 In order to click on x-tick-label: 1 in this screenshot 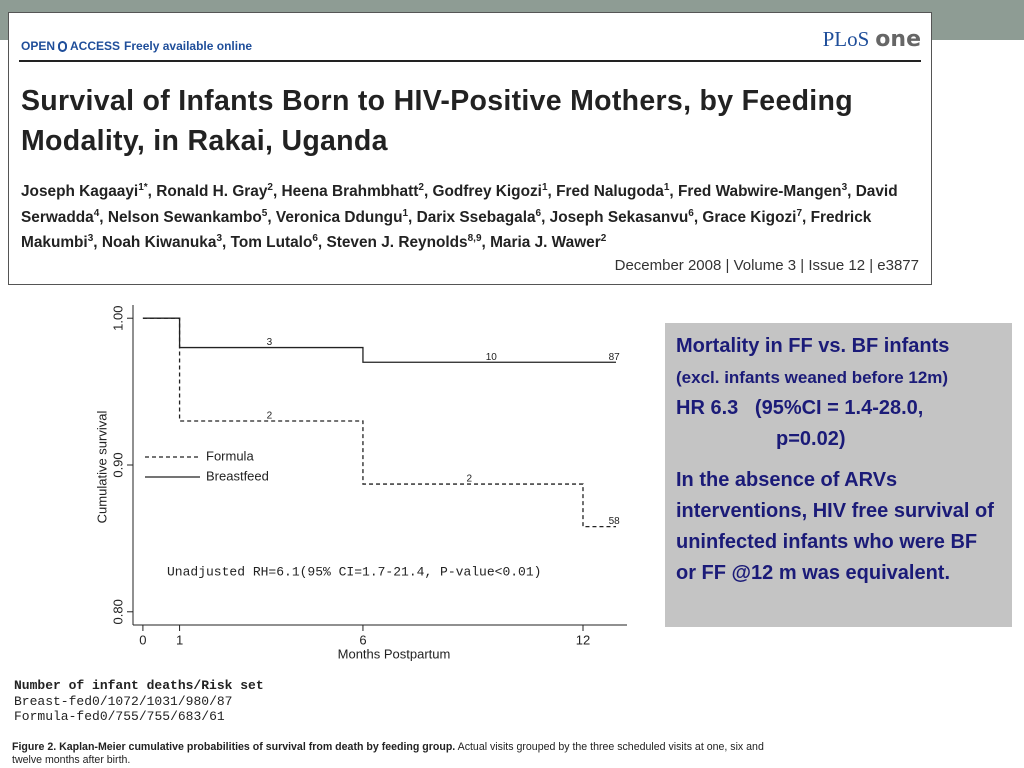, I will do `click(179, 639)`.